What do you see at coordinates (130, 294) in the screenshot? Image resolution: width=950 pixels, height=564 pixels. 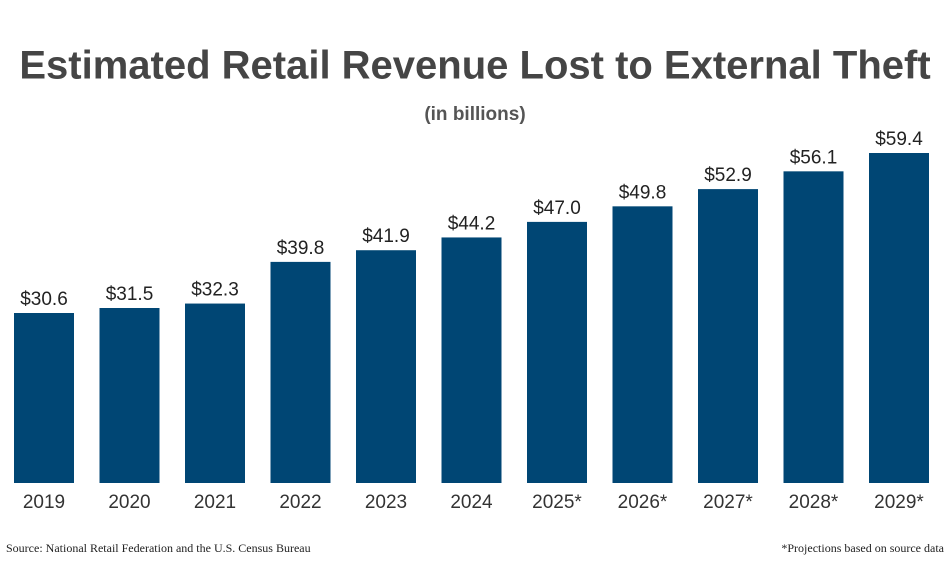 I see `value-label: $31.5` at bounding box center [130, 294].